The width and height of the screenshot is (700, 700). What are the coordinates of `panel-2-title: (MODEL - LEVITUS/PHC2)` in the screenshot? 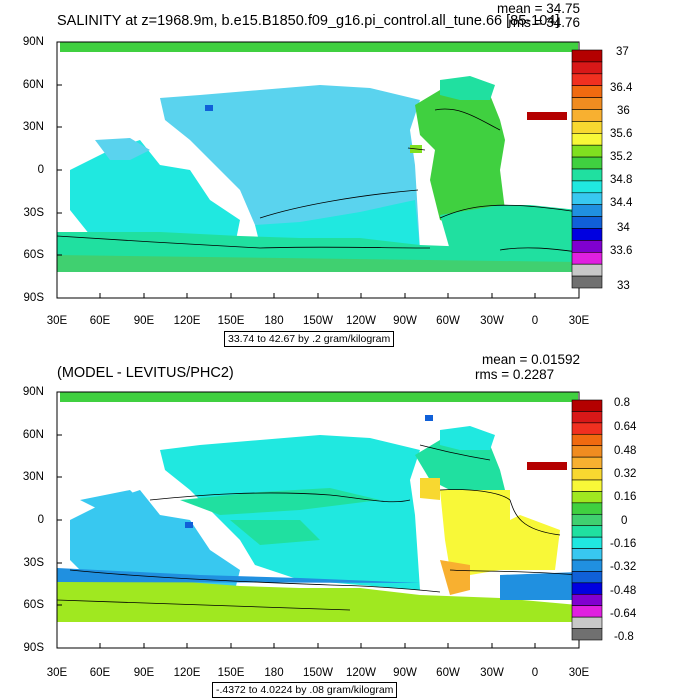 It's located at (145, 373).